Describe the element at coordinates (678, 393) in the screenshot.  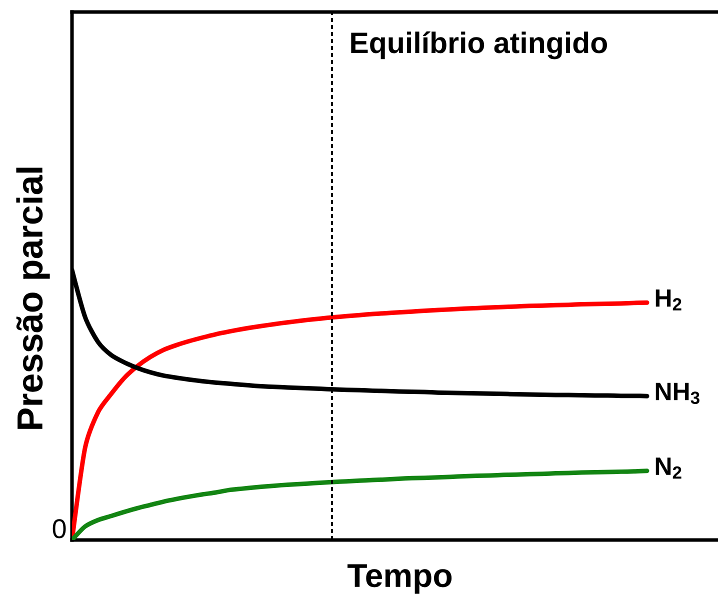
I see `series-label: NH$_{3}$` at that location.